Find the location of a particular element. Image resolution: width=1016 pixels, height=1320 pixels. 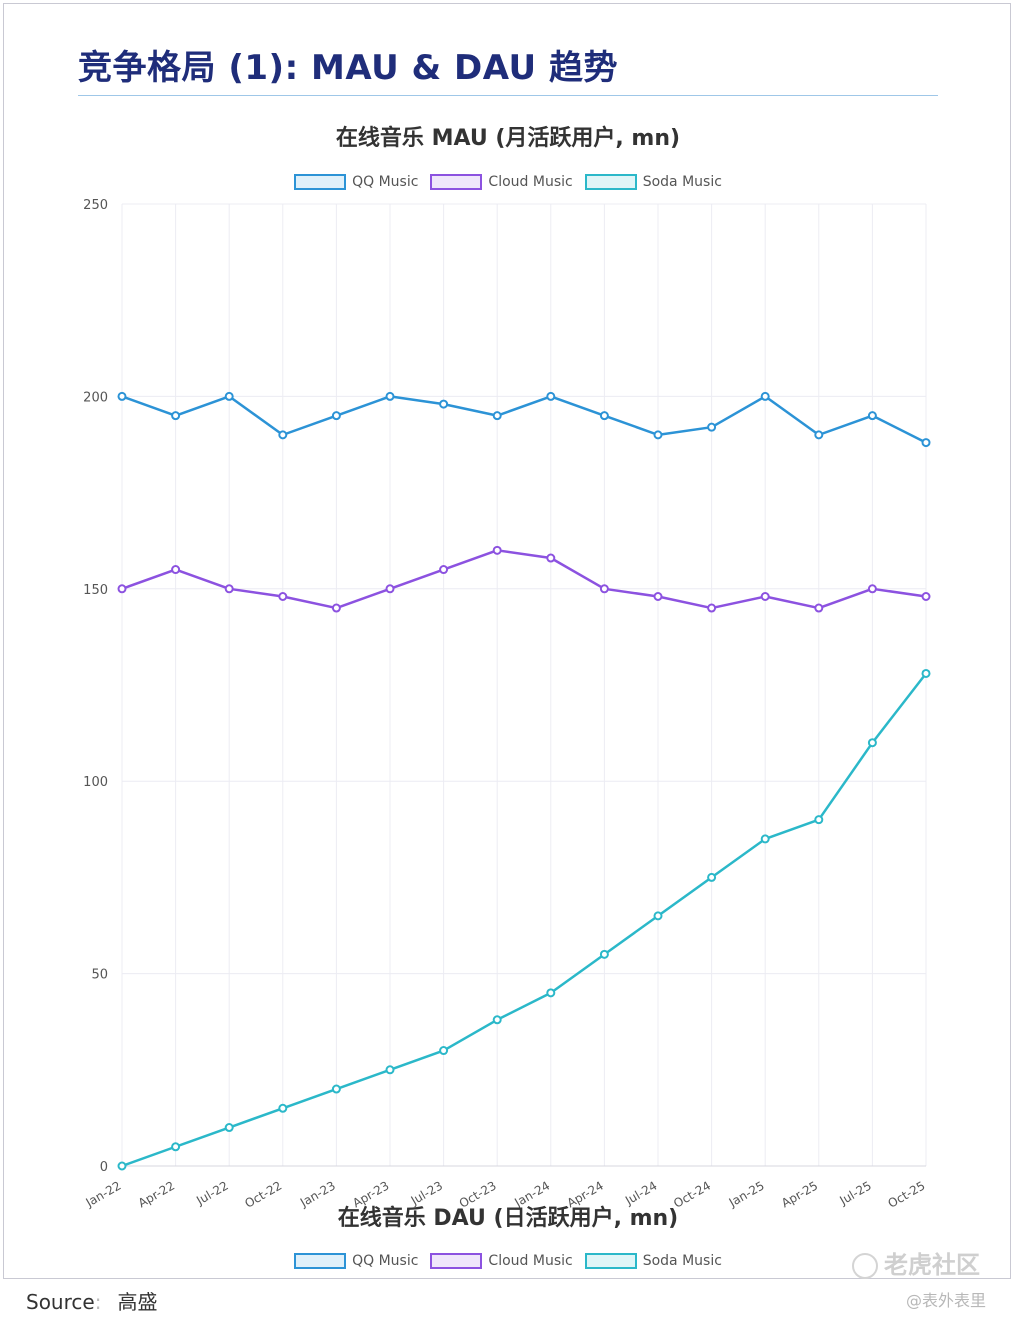

mau-legend-label-cloud: Cloud Music is located at coordinates (530, 182).